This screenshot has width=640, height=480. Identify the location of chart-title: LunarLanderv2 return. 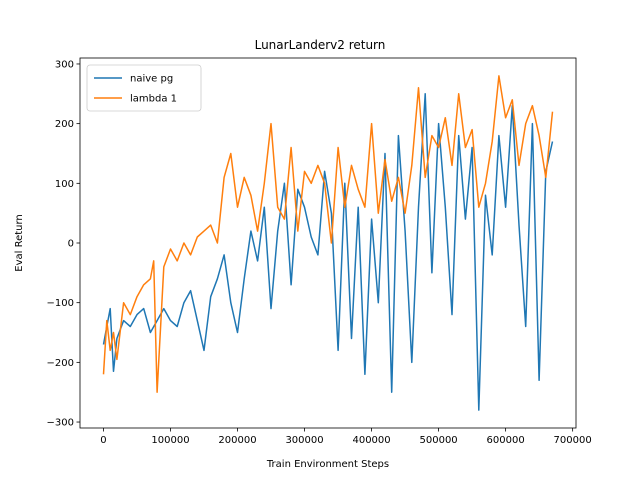
(320, 45).